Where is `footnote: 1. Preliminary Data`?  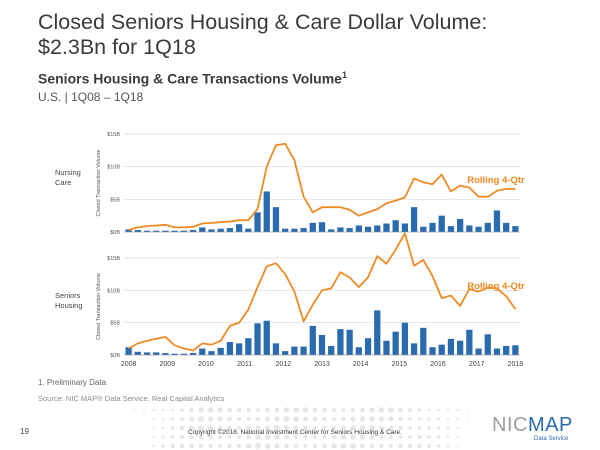
footnote: 1. Preliminary Data is located at coordinates (72, 382).